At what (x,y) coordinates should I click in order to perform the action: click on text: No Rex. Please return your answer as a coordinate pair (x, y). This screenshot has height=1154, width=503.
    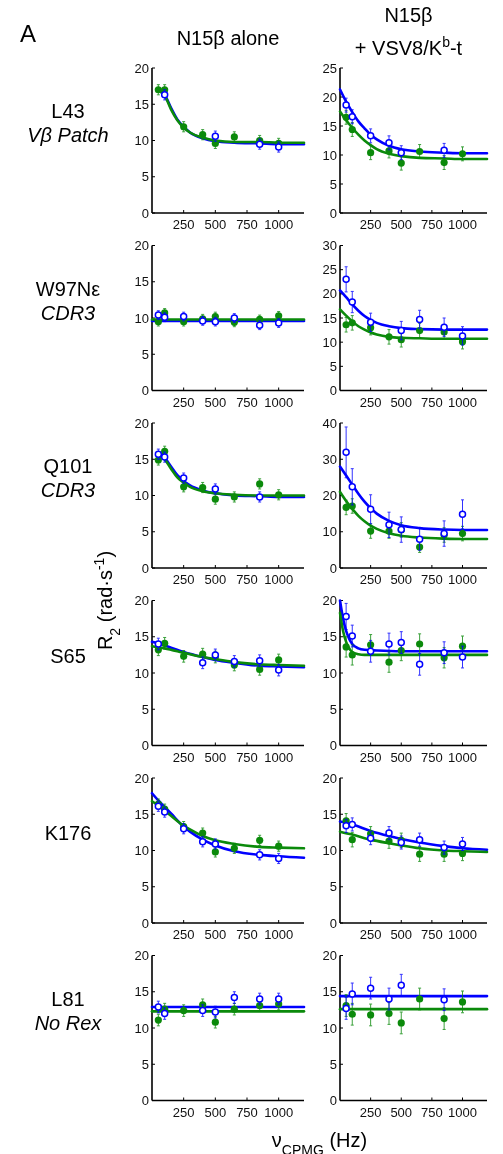
    Looking at the image, I should click on (68, 1022).